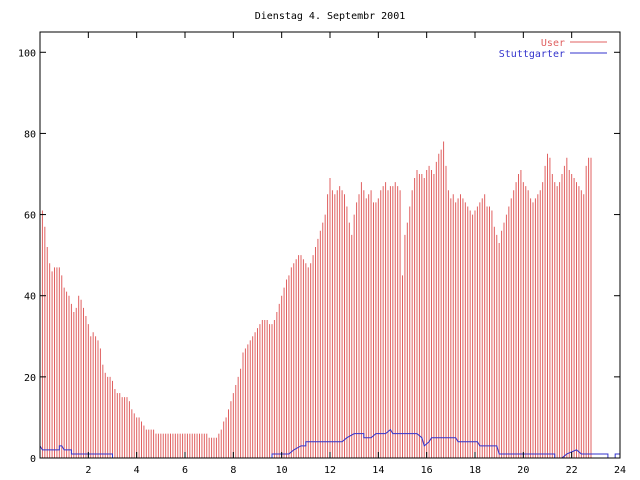  Describe the element at coordinates (523, 470) in the screenshot. I see `x-tick-label: 20` at that location.